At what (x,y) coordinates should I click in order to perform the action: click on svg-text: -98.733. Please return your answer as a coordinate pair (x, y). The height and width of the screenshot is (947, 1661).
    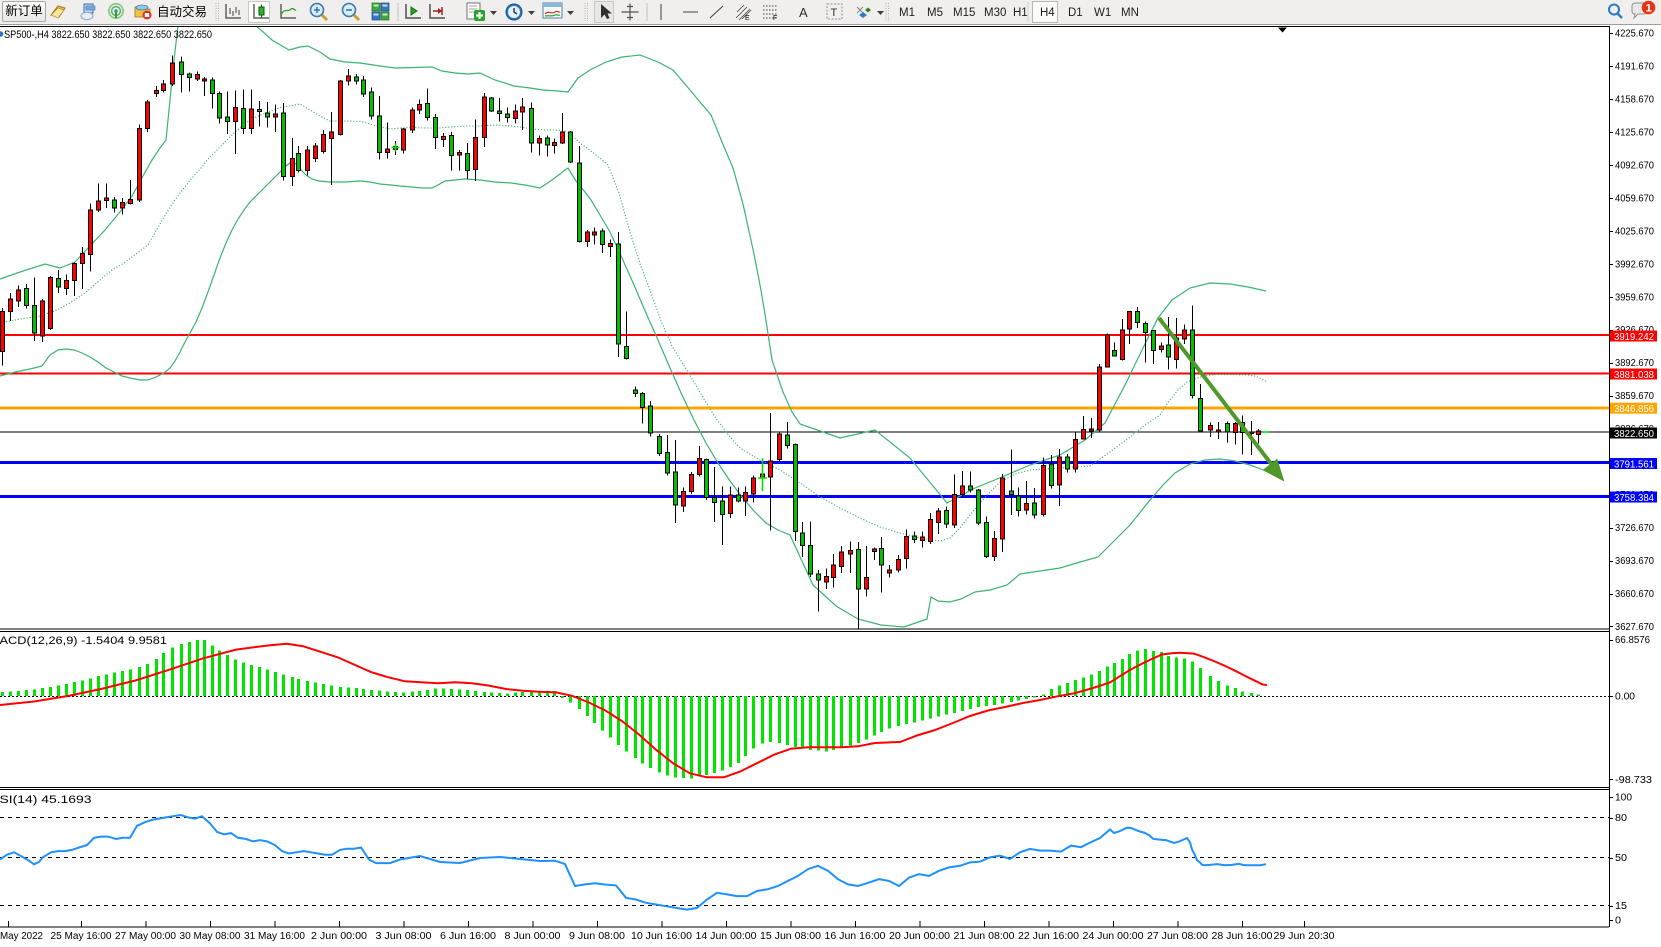
    Looking at the image, I should click on (1633, 780).